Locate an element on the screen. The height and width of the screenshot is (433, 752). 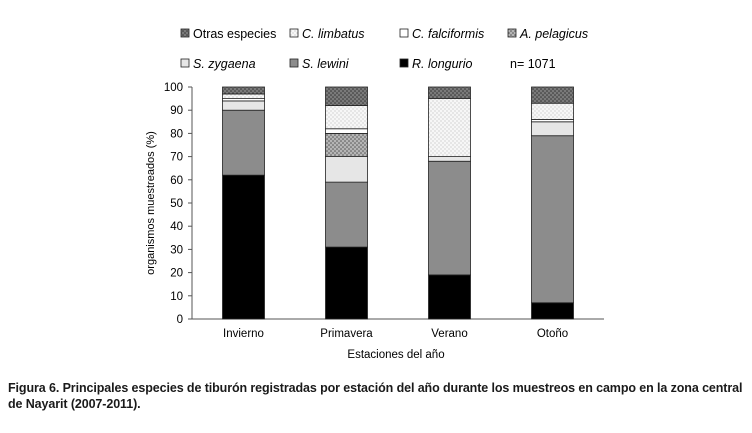
bar-segment-otras-especies-primavera is located at coordinates (346, 96).